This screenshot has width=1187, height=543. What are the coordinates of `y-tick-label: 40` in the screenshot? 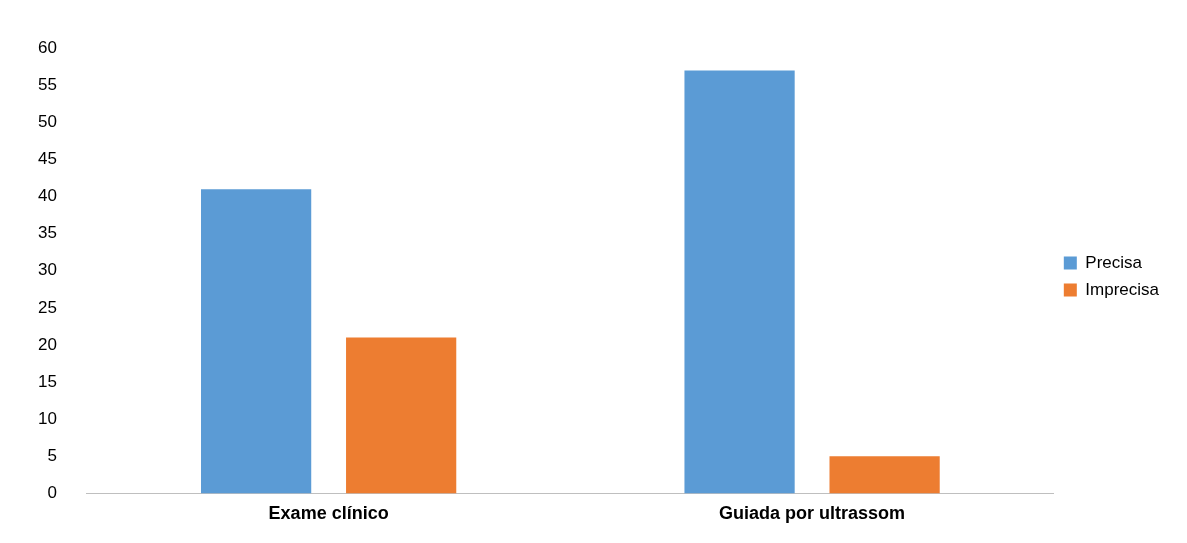 It's located at (47, 196).